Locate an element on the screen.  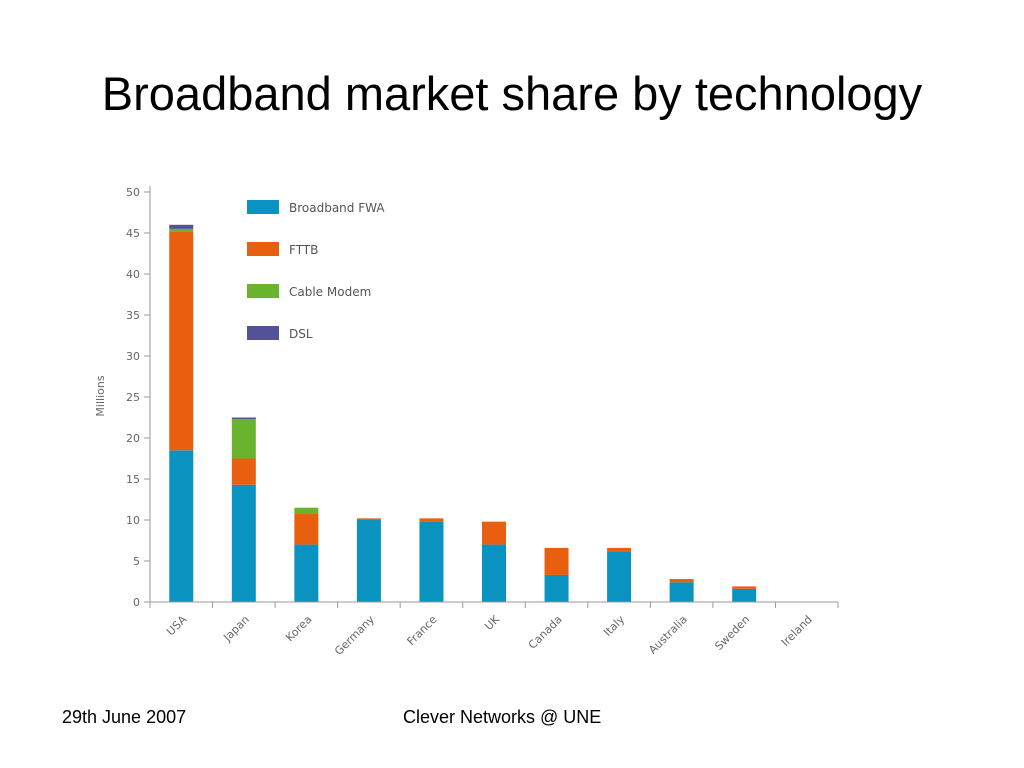
y-tick-label: 40 is located at coordinates (133, 274).